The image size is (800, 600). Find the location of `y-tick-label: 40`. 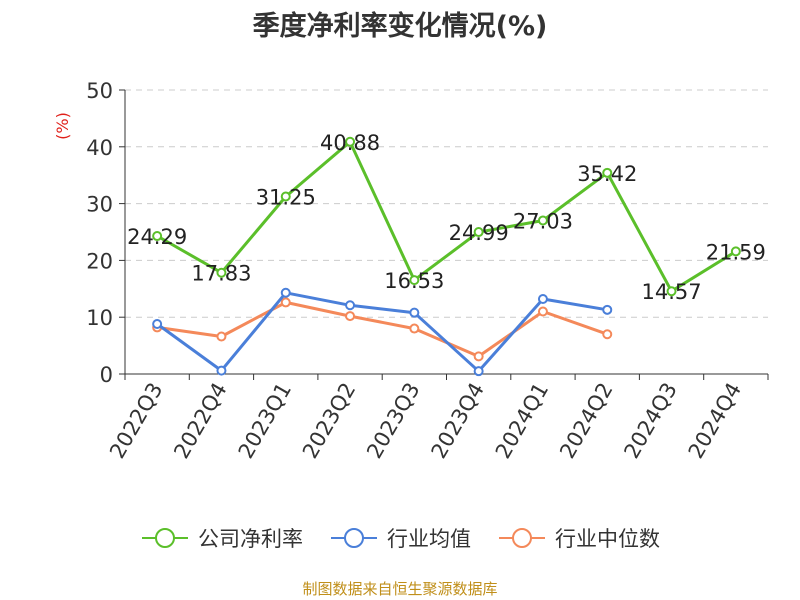

y-tick-label: 40 is located at coordinates (99, 148).